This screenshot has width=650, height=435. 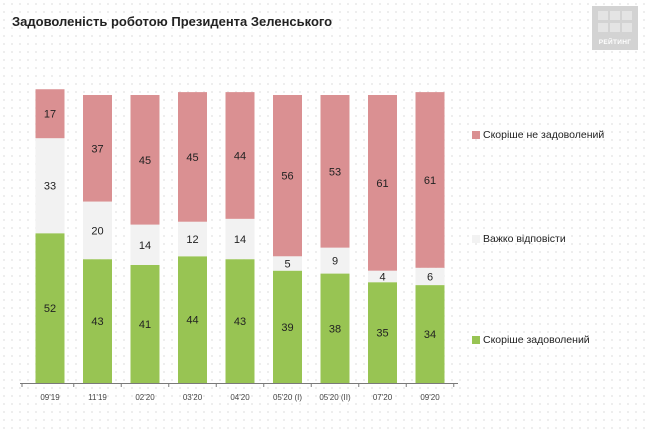 I want to click on data-label-satisfied: 39, so click(x=287, y=328).